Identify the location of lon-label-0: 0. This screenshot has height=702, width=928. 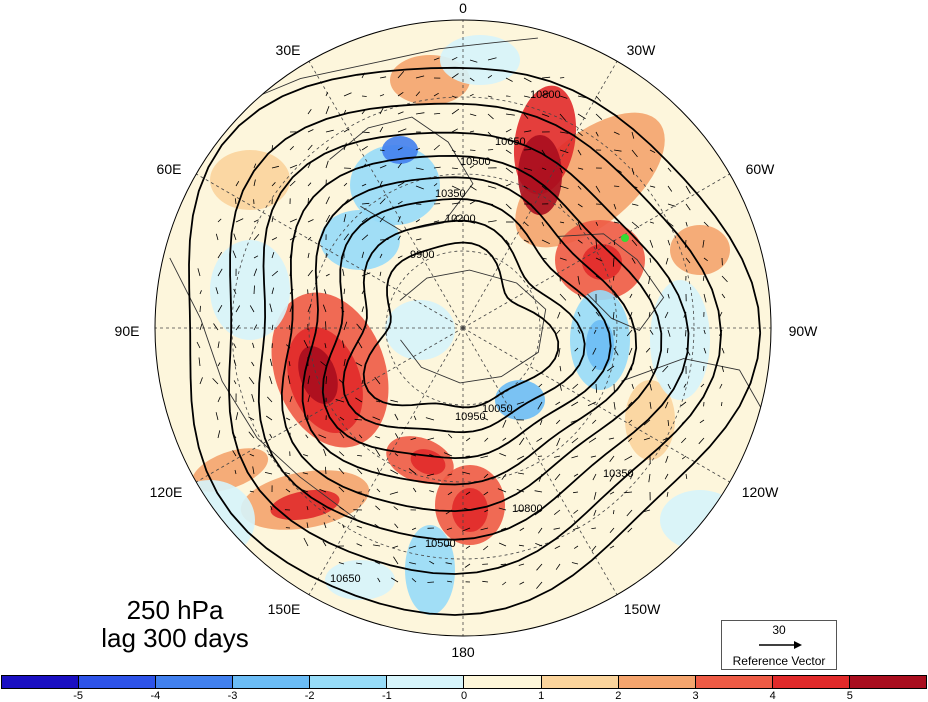
(463, 8).